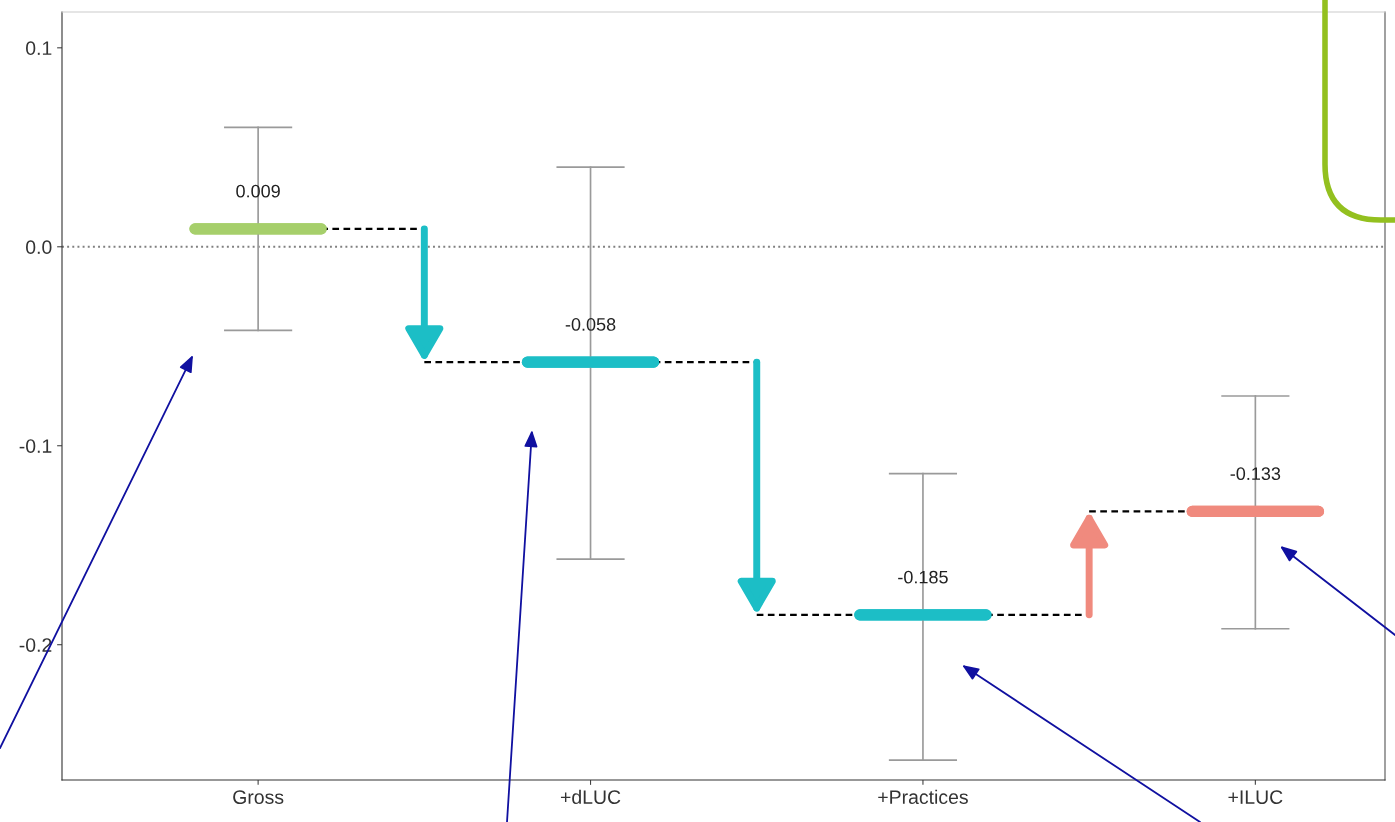 This screenshot has width=1395, height=822. What do you see at coordinates (1255, 797) in the screenshot?
I see `x-tick-label: +ILUC` at bounding box center [1255, 797].